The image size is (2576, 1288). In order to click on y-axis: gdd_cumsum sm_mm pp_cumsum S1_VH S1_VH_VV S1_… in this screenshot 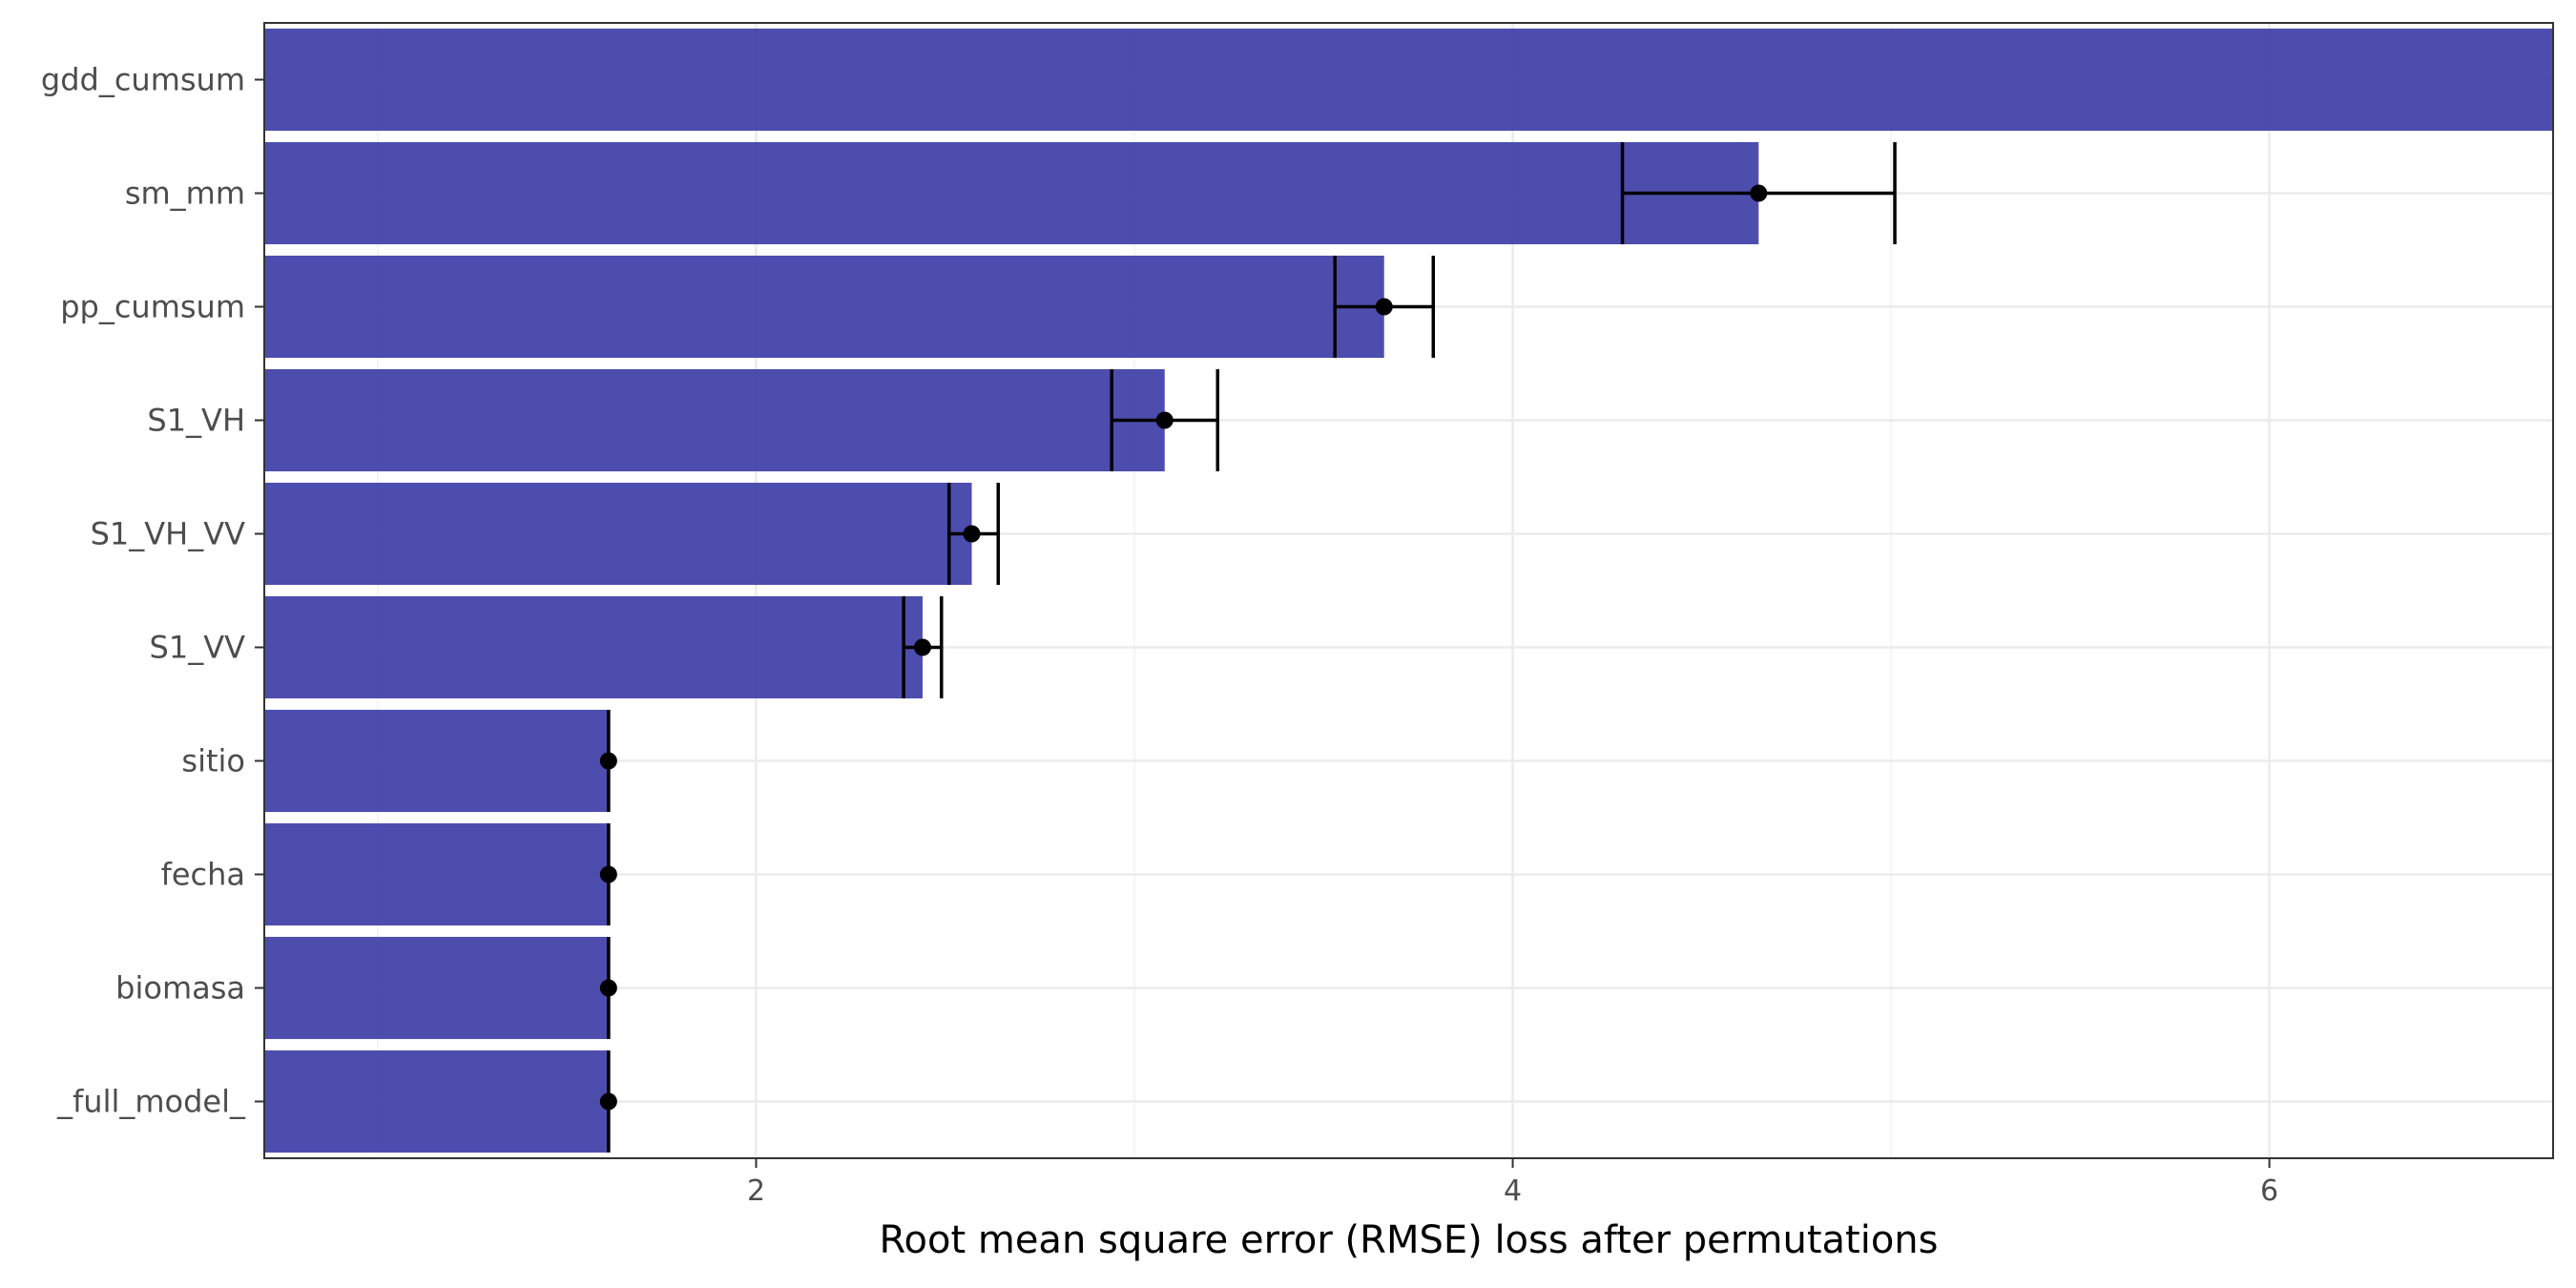, I will do `click(152, 591)`.